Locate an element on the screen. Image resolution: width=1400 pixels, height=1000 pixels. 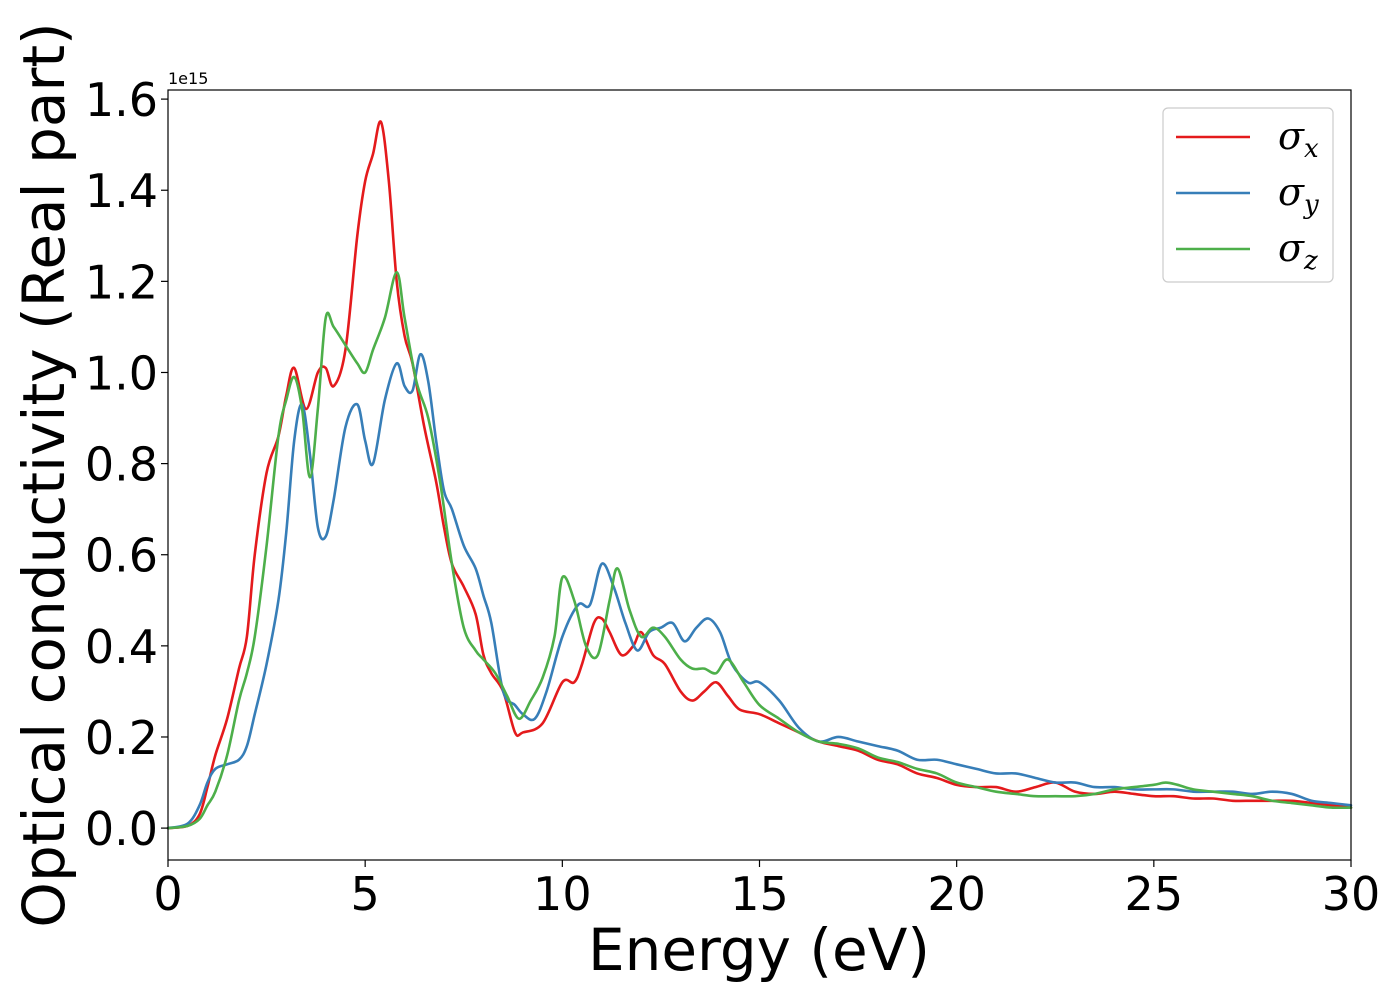
y-tick-label: 0.0 is located at coordinates (121, 829).